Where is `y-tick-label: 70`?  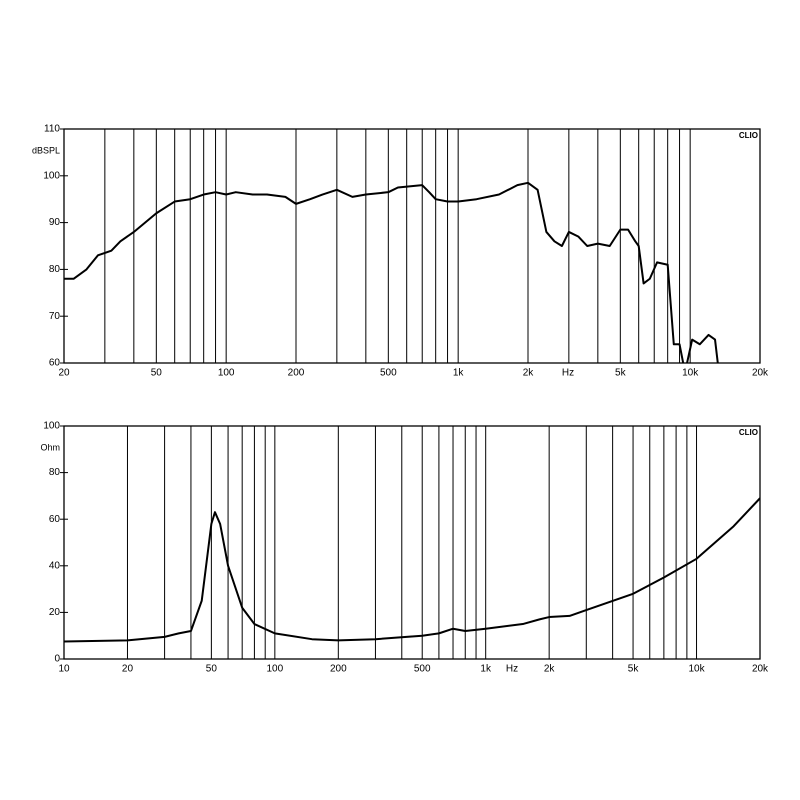 y-tick-label: 70 is located at coordinates (55, 316).